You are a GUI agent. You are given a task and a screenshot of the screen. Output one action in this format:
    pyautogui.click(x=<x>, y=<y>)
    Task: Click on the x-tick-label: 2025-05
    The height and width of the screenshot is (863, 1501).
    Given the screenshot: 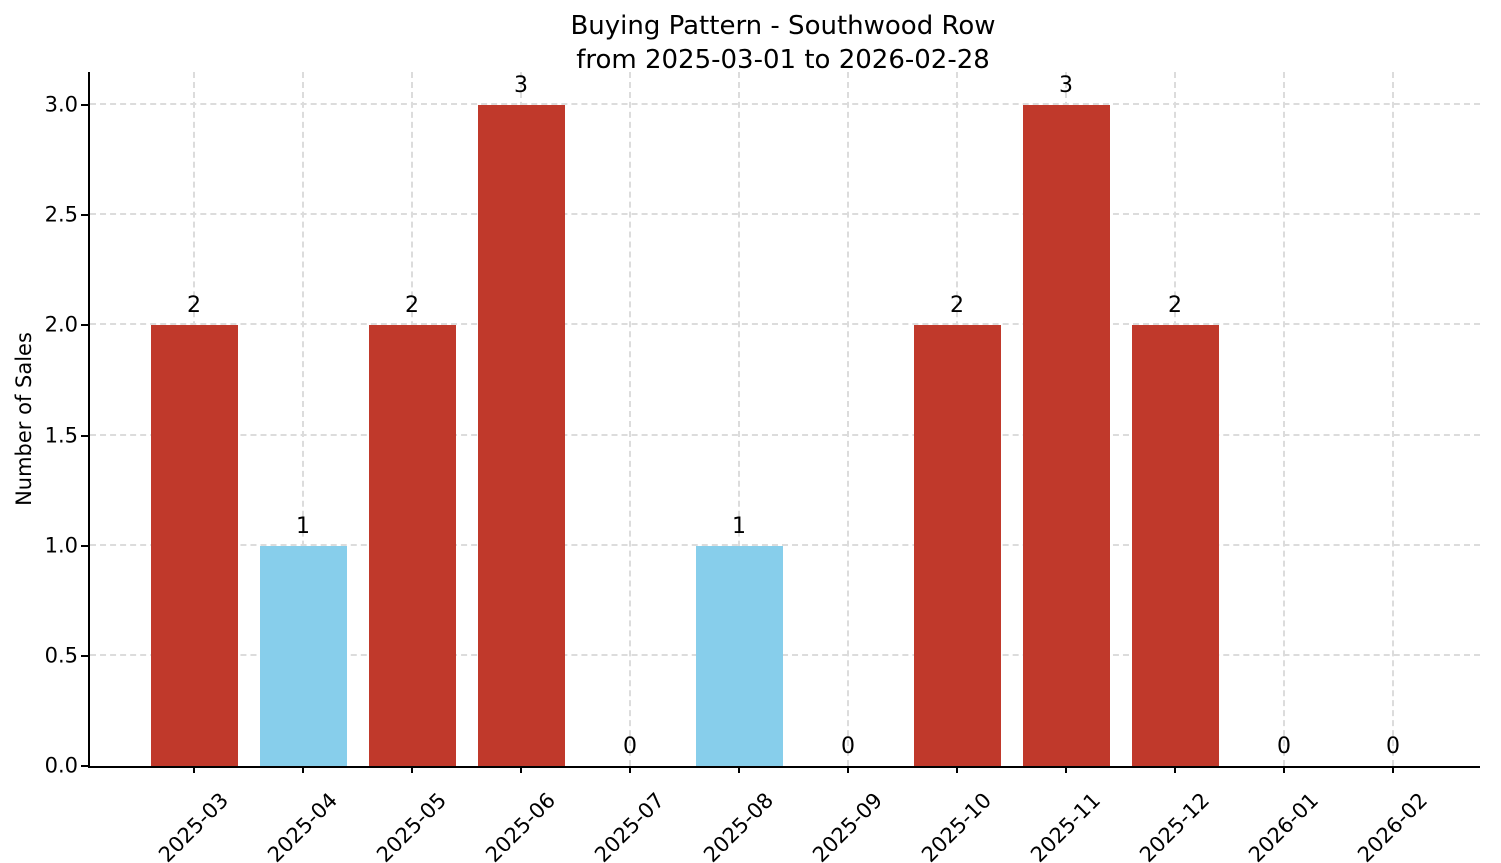 What is the action you would take?
    pyautogui.click(x=412, y=825)
    